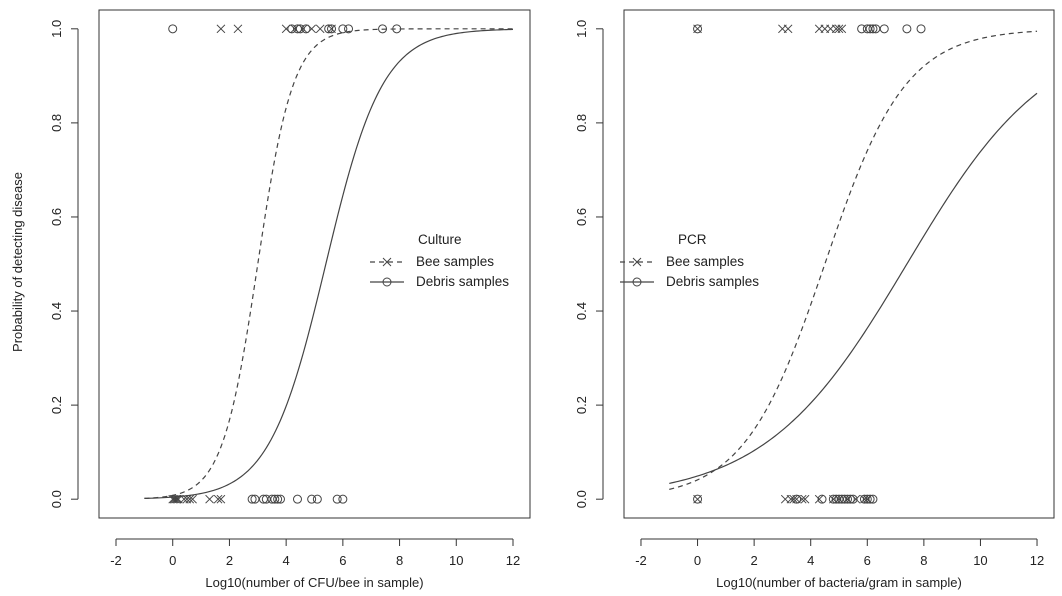  Describe the element at coordinates (513, 560) in the screenshot. I see `x-tick-label: 12` at that location.